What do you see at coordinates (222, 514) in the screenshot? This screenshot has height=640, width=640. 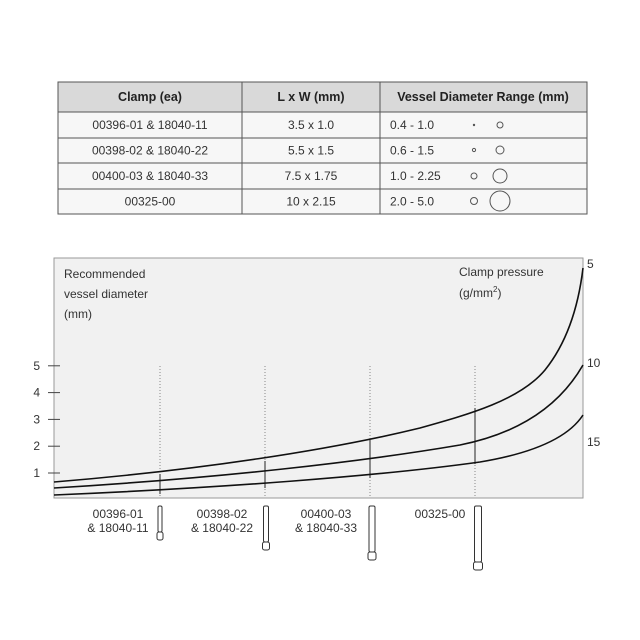 I see `clamp-label: 00398-02` at bounding box center [222, 514].